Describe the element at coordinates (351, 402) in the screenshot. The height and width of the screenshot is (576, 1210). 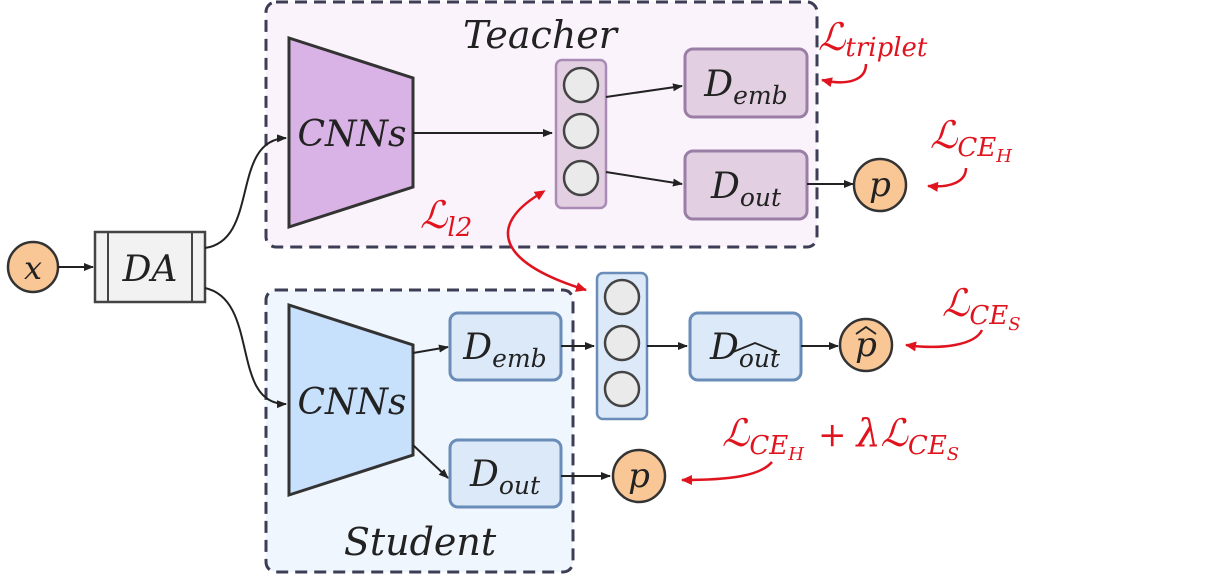
I see `student-cnn-label: CNNs` at that location.